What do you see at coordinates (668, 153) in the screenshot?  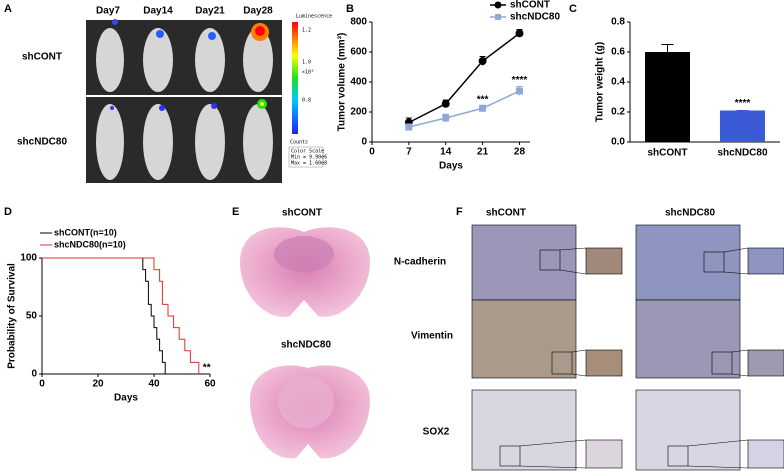 I see `x-tick-label: shCONT` at bounding box center [668, 153].